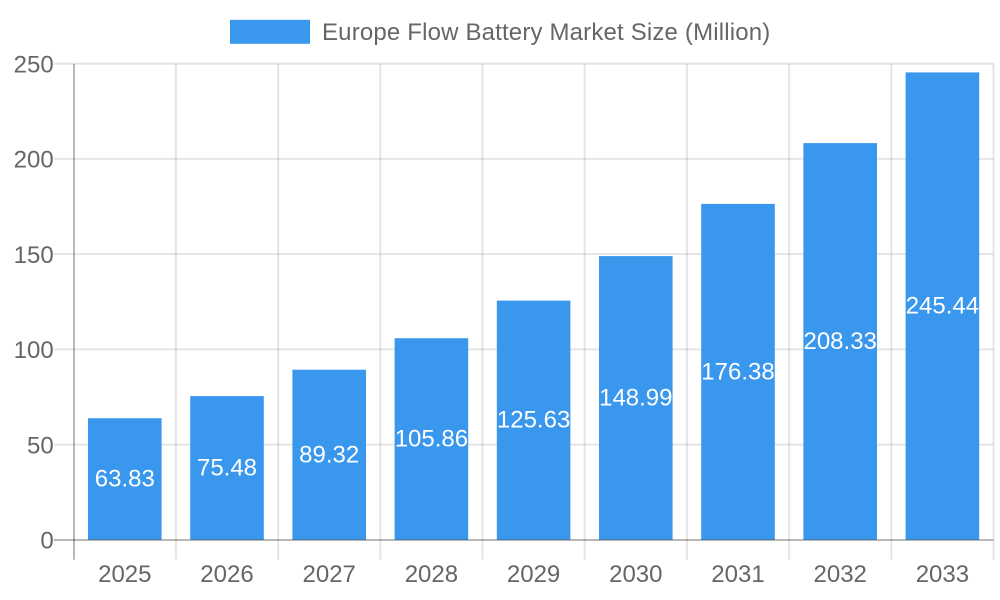 Image resolution: width=1000 pixels, height=600 pixels. I want to click on svg-text: 148.99, so click(635, 398).